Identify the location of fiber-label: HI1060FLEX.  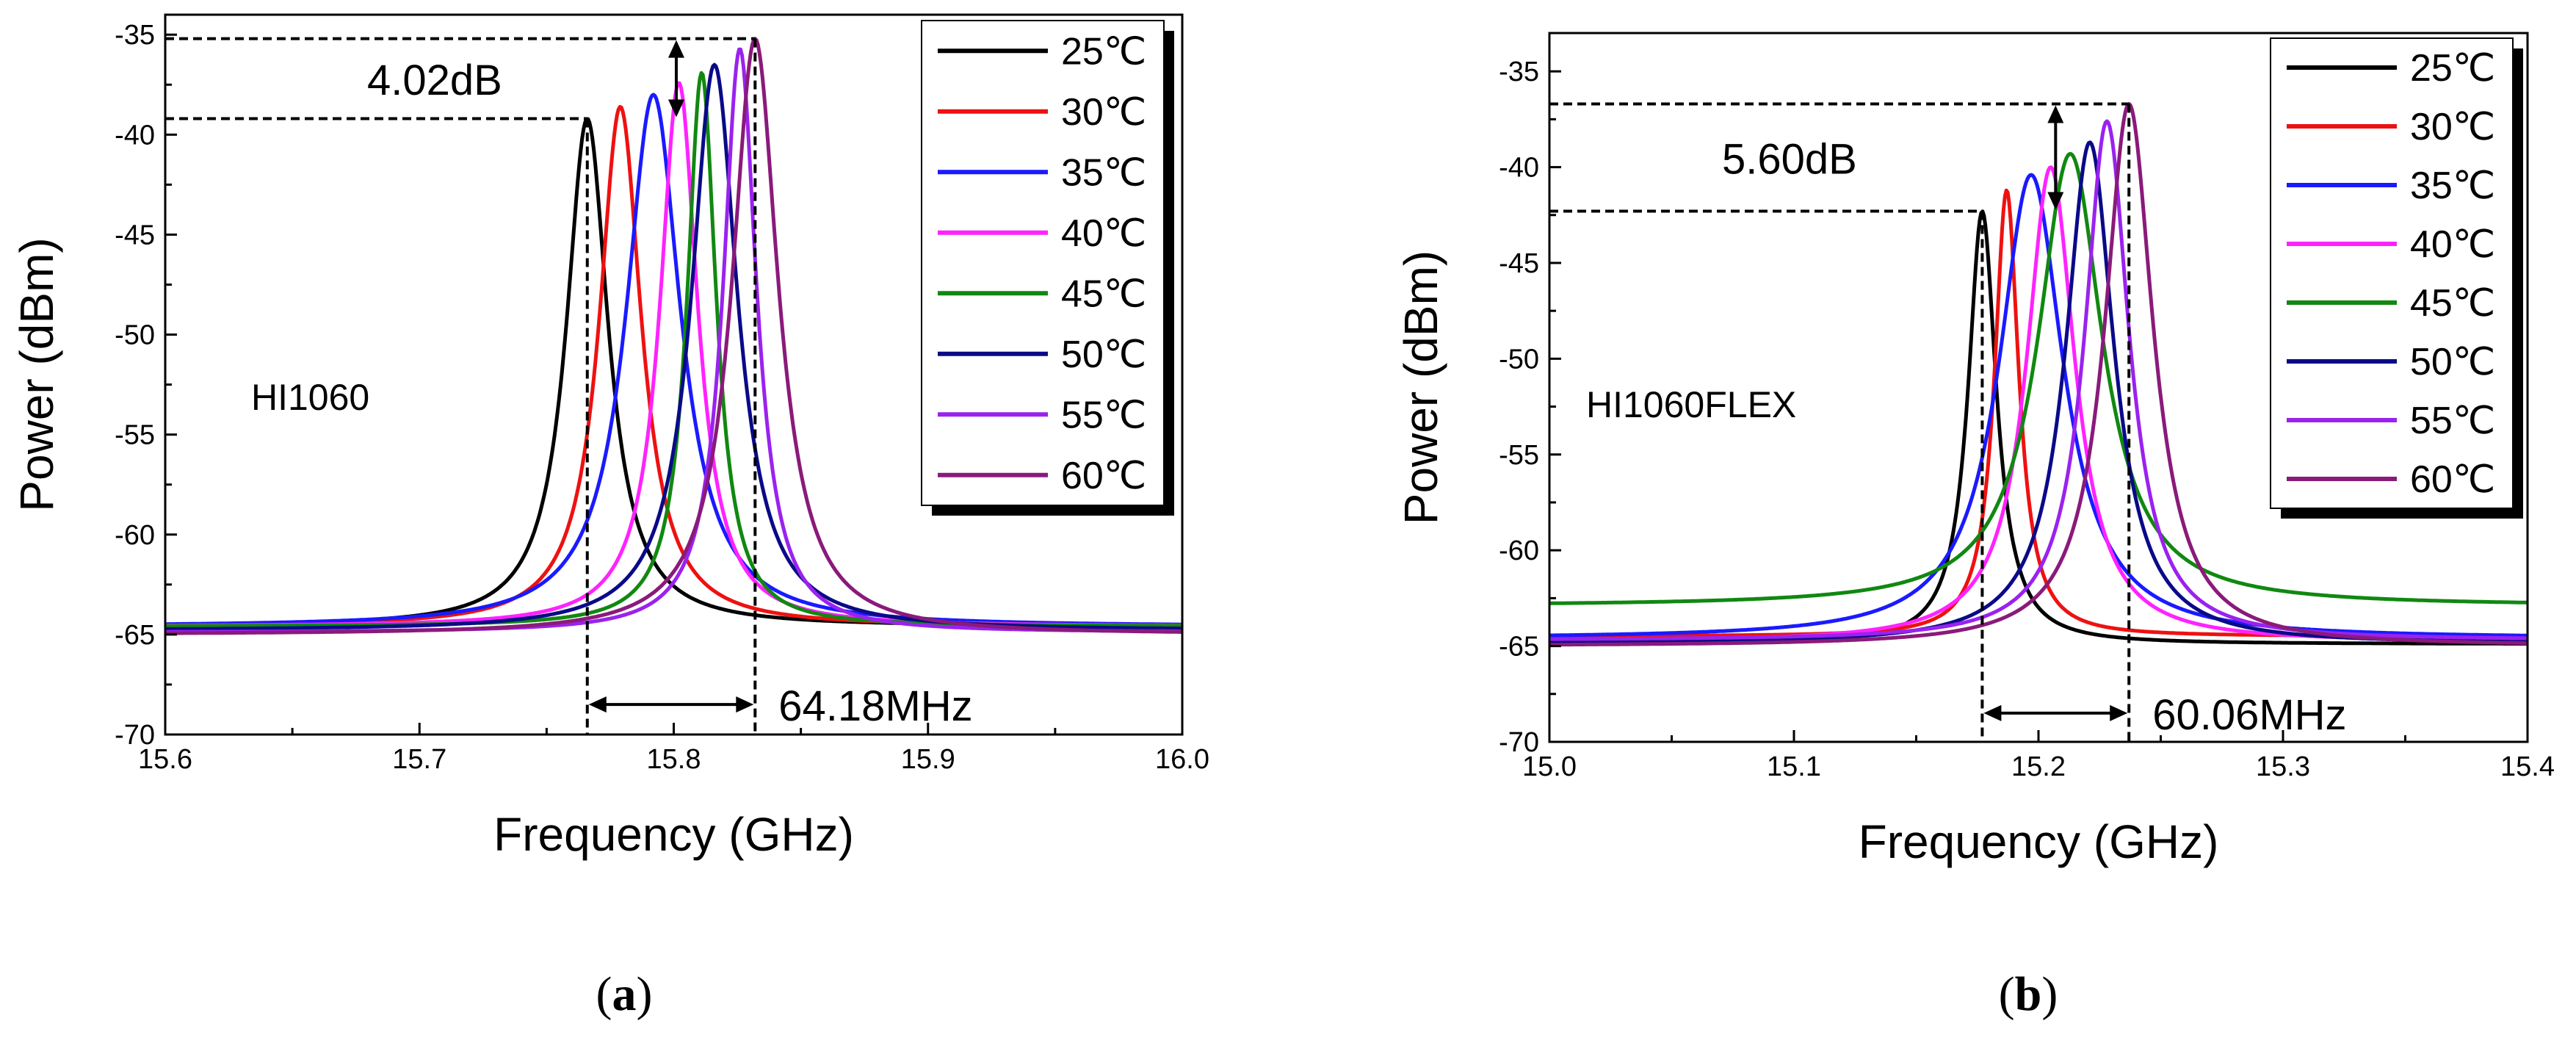
(1691, 404).